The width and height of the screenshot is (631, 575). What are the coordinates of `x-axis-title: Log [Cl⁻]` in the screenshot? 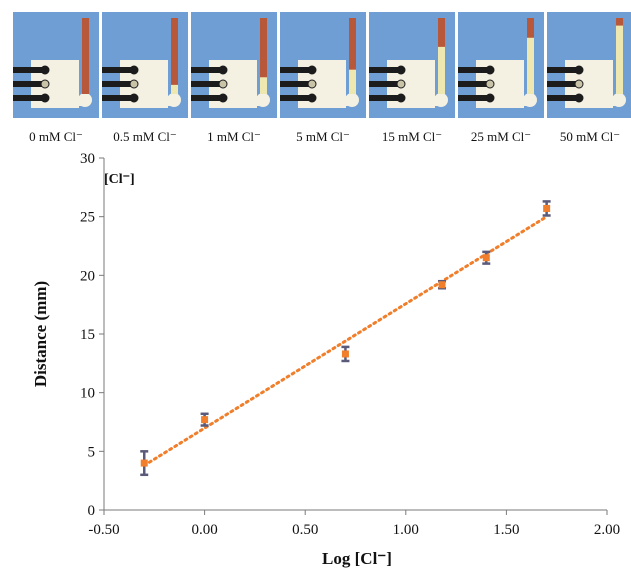 It's located at (357, 558).